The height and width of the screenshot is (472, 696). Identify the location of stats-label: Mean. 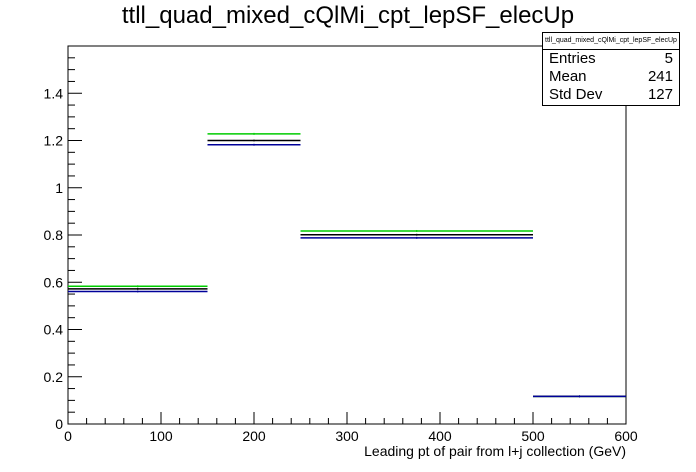
(568, 76).